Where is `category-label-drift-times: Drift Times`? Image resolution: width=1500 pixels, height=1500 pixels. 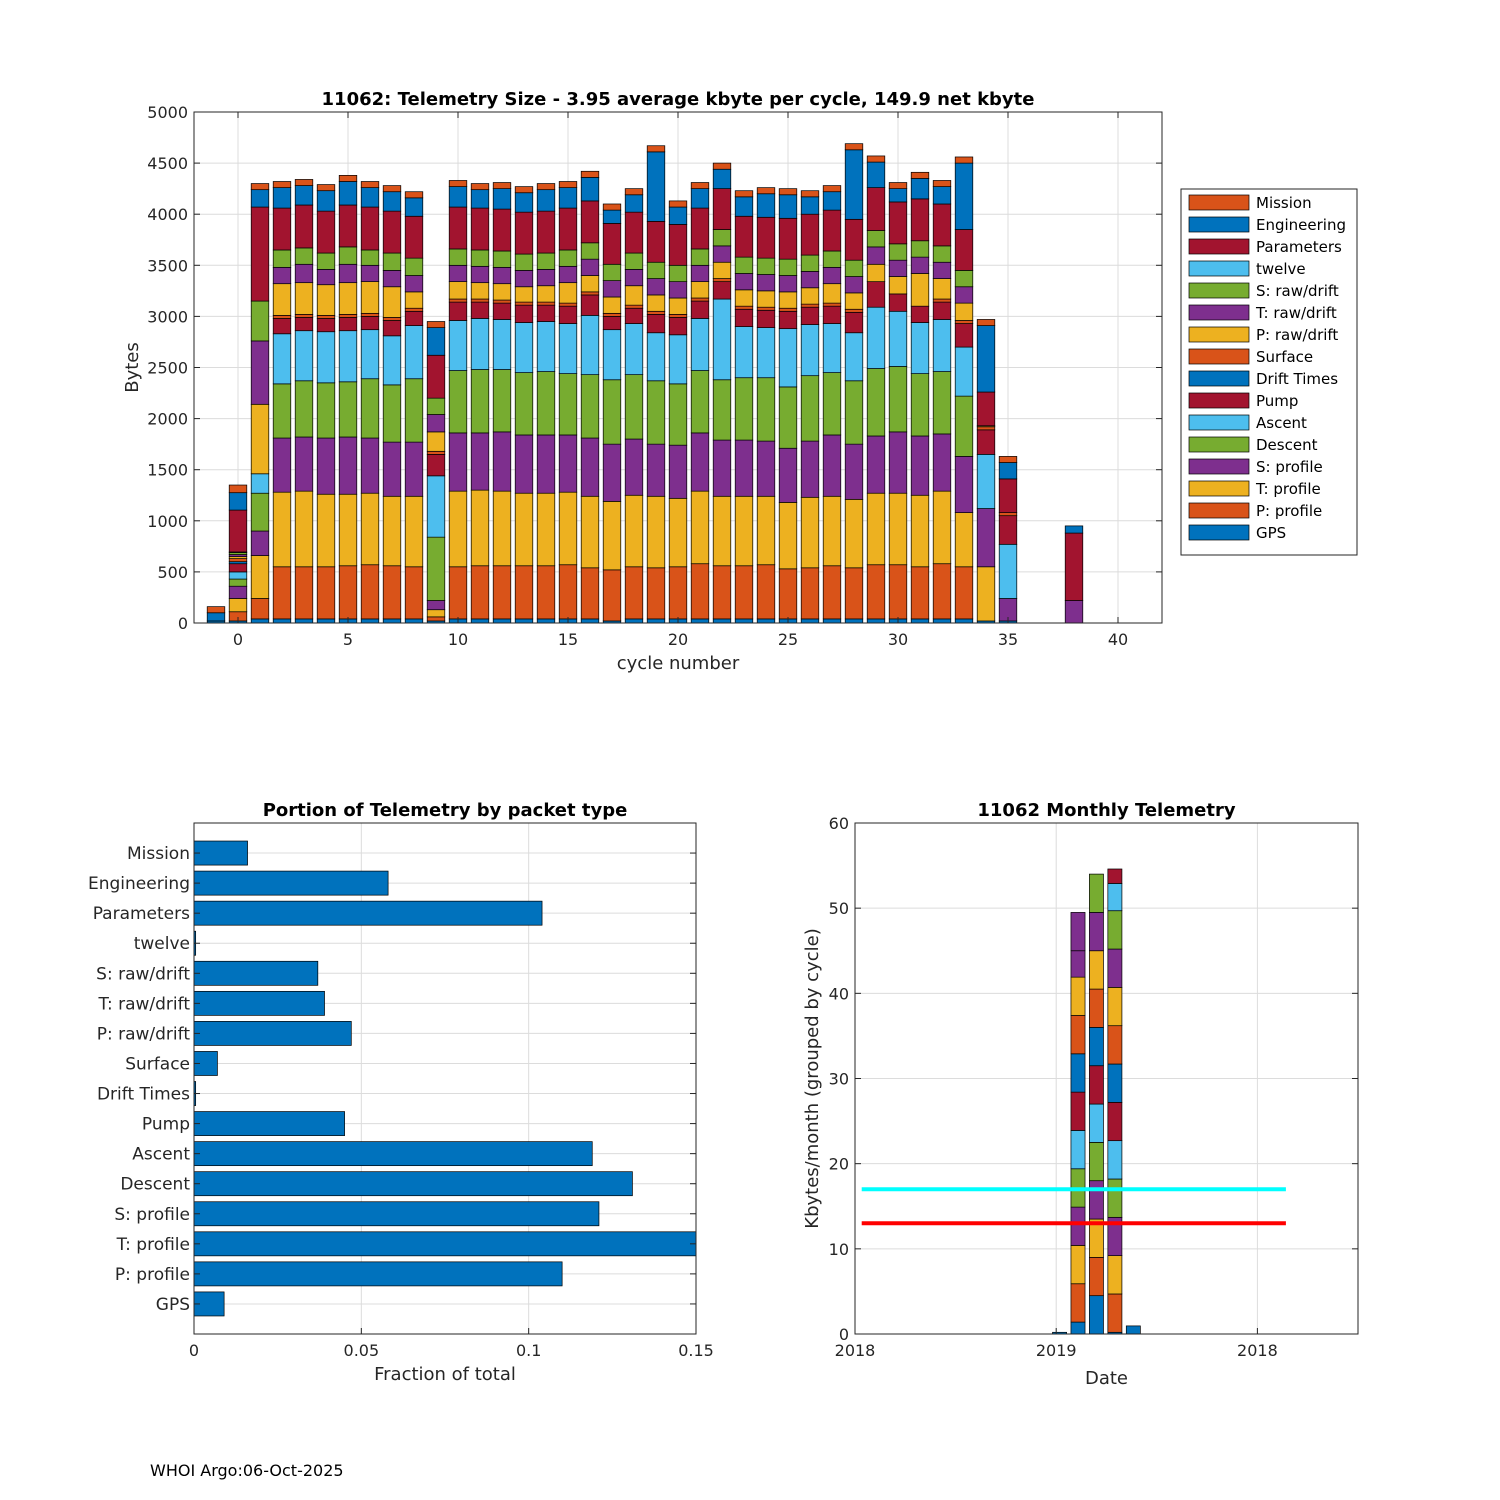 category-label-drift-times: Drift Times is located at coordinates (143, 1095).